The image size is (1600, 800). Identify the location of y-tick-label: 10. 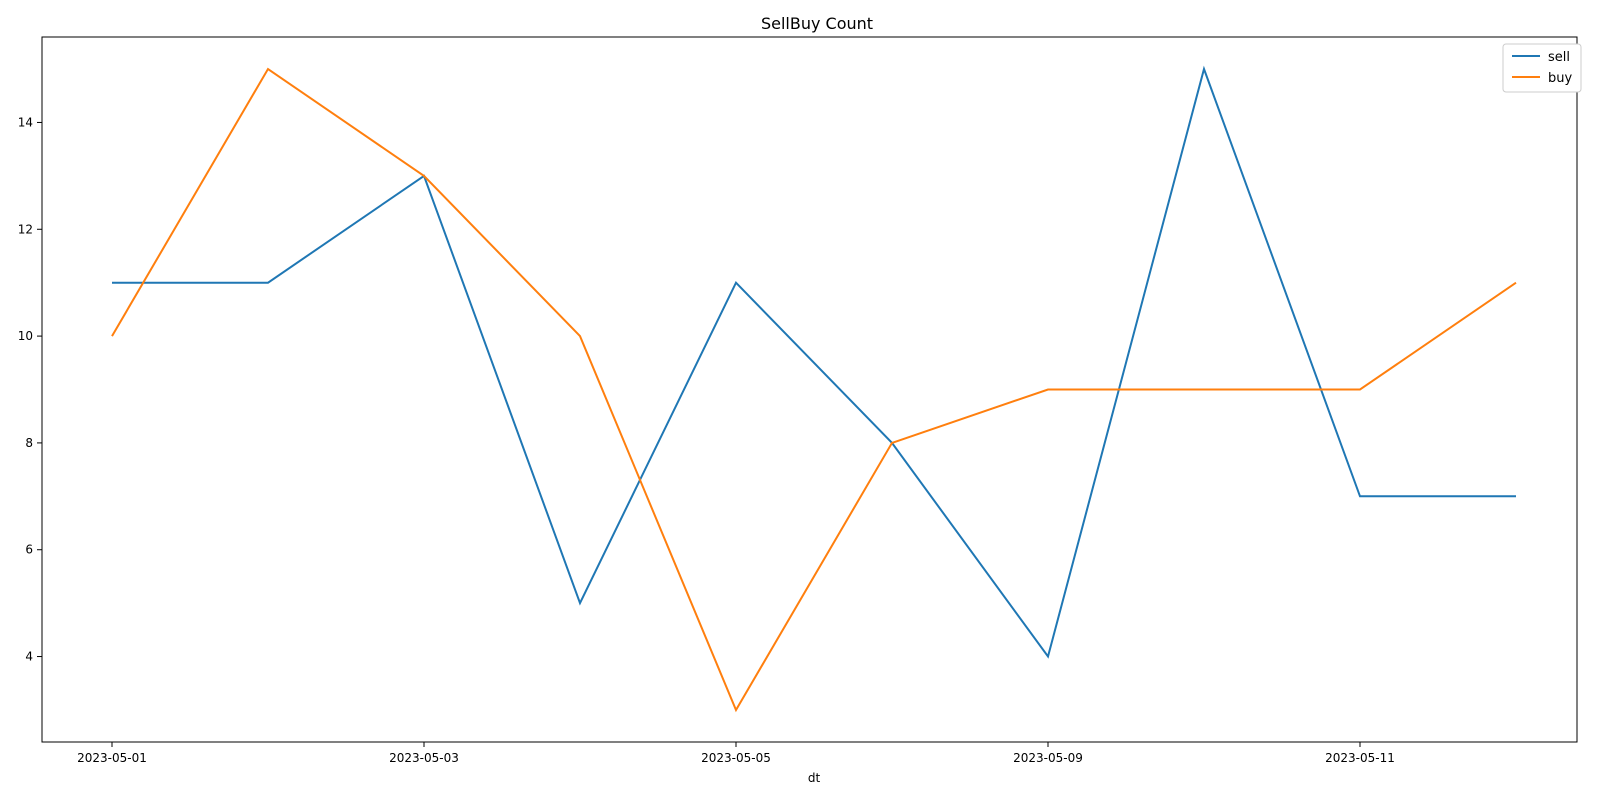
(25, 336).